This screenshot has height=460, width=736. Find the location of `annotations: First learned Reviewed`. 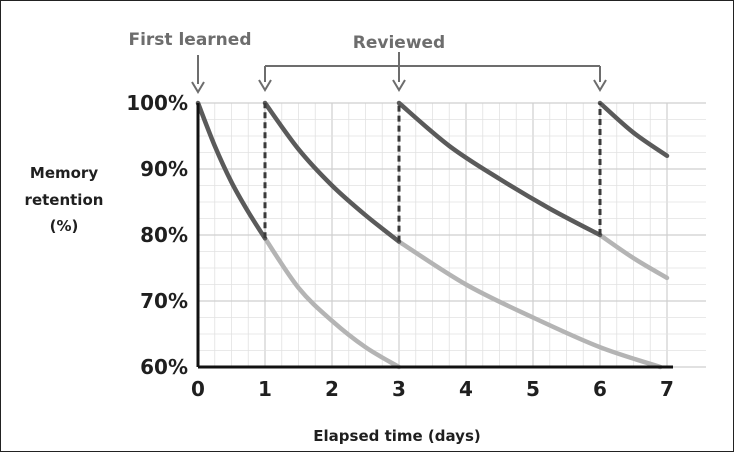

annotations: First learned Reviewed is located at coordinates (367, 62).